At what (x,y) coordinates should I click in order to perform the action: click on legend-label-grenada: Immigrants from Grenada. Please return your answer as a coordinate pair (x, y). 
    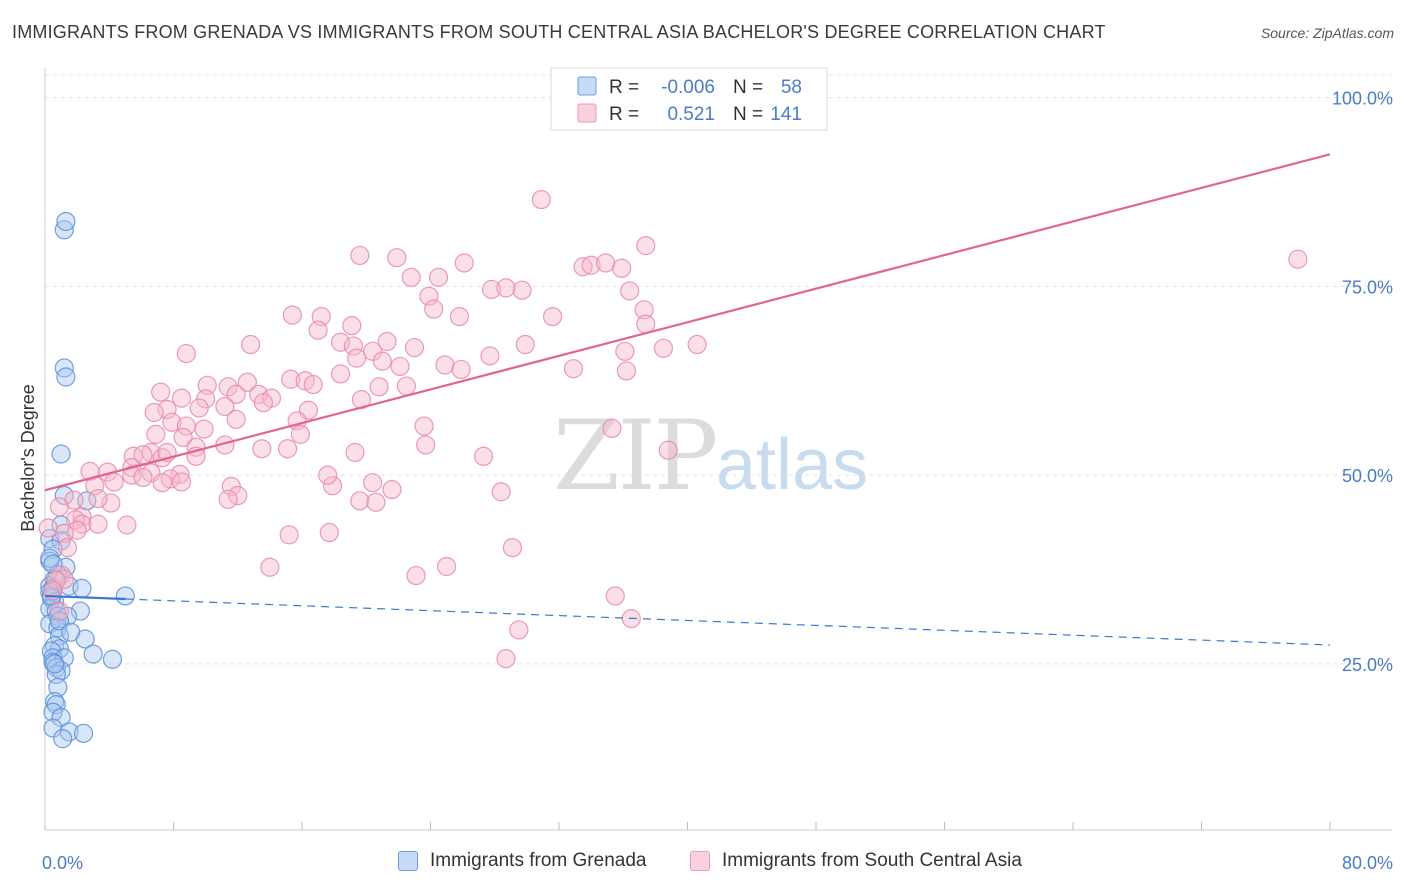
    Looking at the image, I should click on (538, 860).